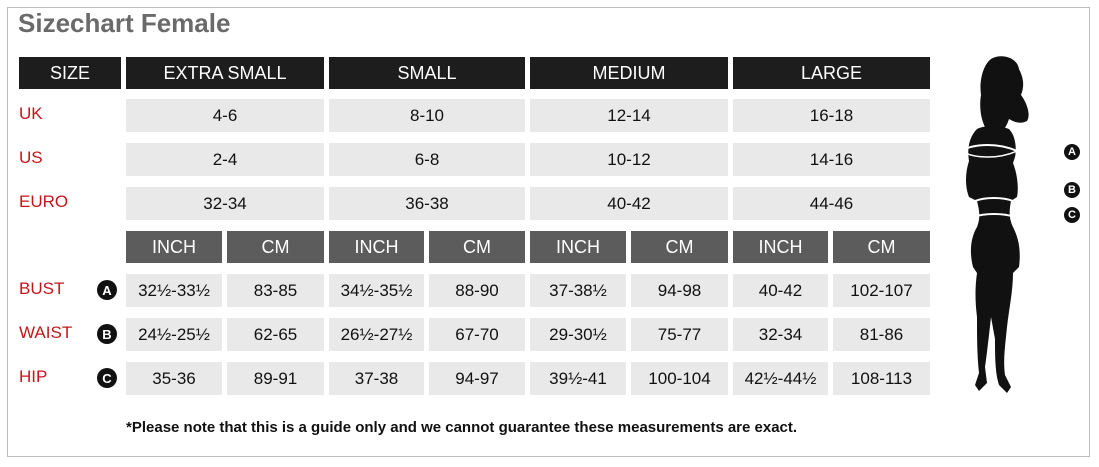 This screenshot has width=1099, height=467. What do you see at coordinates (124, 23) in the screenshot?
I see `page-title: Sizechart Female` at bounding box center [124, 23].